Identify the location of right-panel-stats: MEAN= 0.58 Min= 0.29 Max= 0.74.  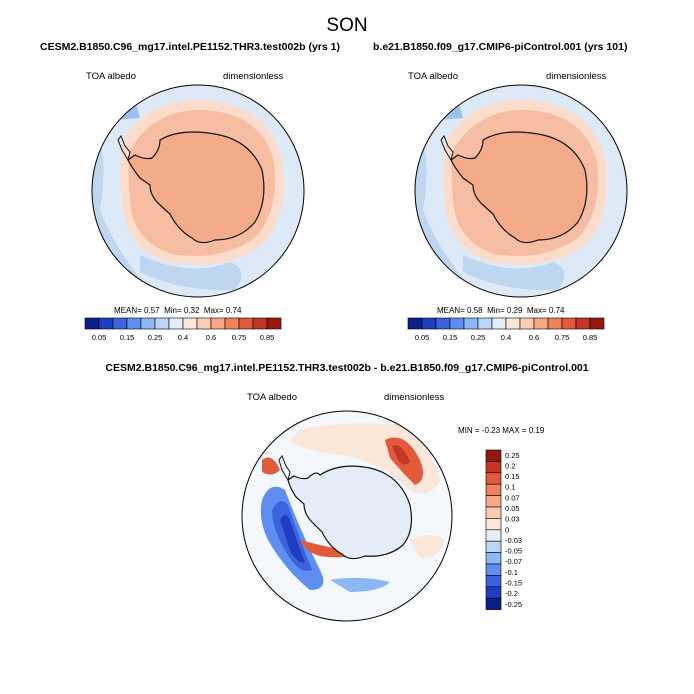
(501, 310).